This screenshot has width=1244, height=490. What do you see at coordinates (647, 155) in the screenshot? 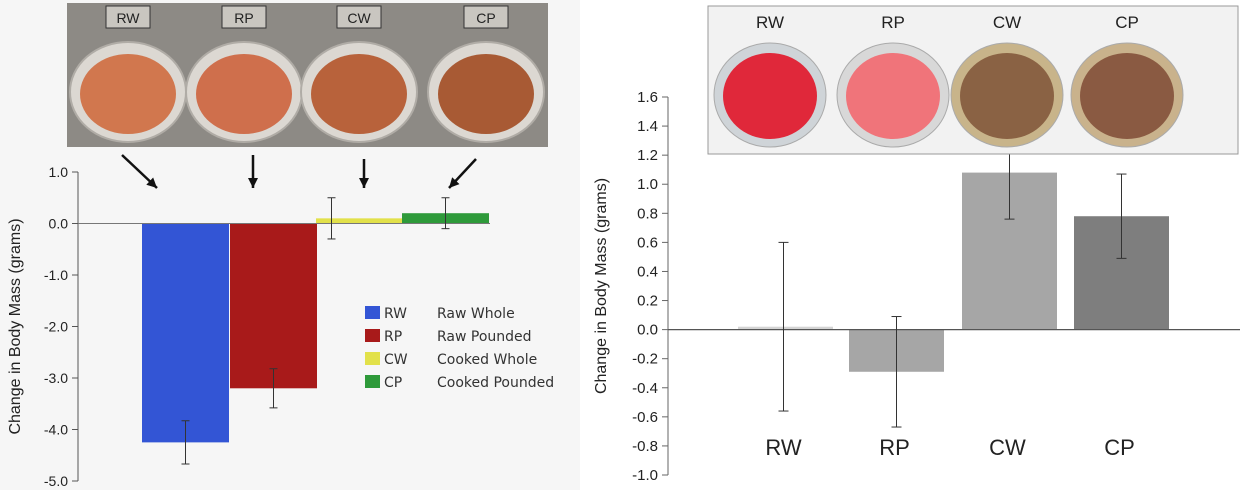
I see `y-tick-label: 1.2` at bounding box center [647, 155].